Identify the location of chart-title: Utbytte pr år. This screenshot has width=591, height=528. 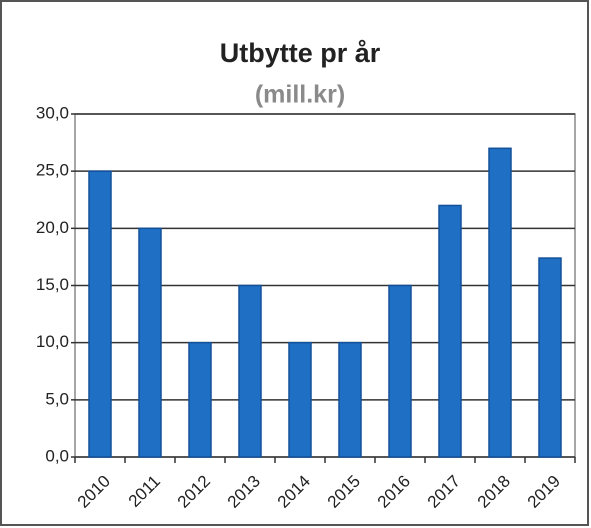
(300, 53).